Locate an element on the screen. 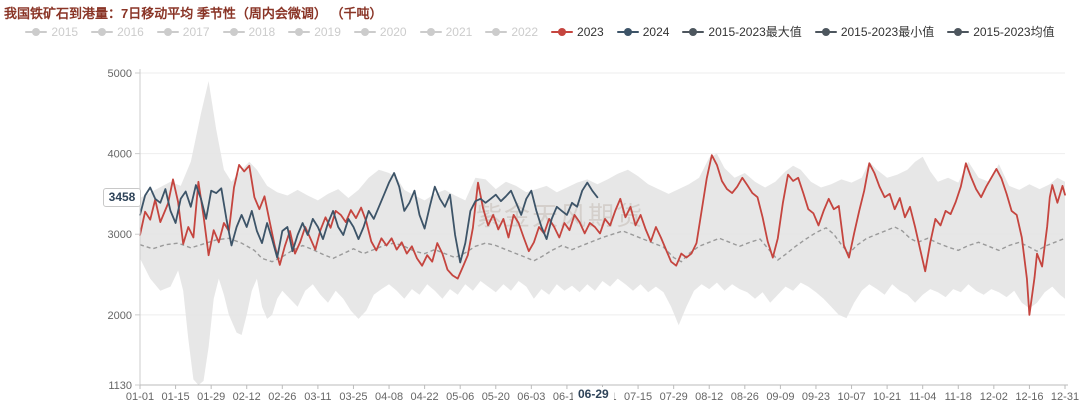 This screenshot has width=1080, height=403. legend-item-2023: 2023 is located at coordinates (577, 32).